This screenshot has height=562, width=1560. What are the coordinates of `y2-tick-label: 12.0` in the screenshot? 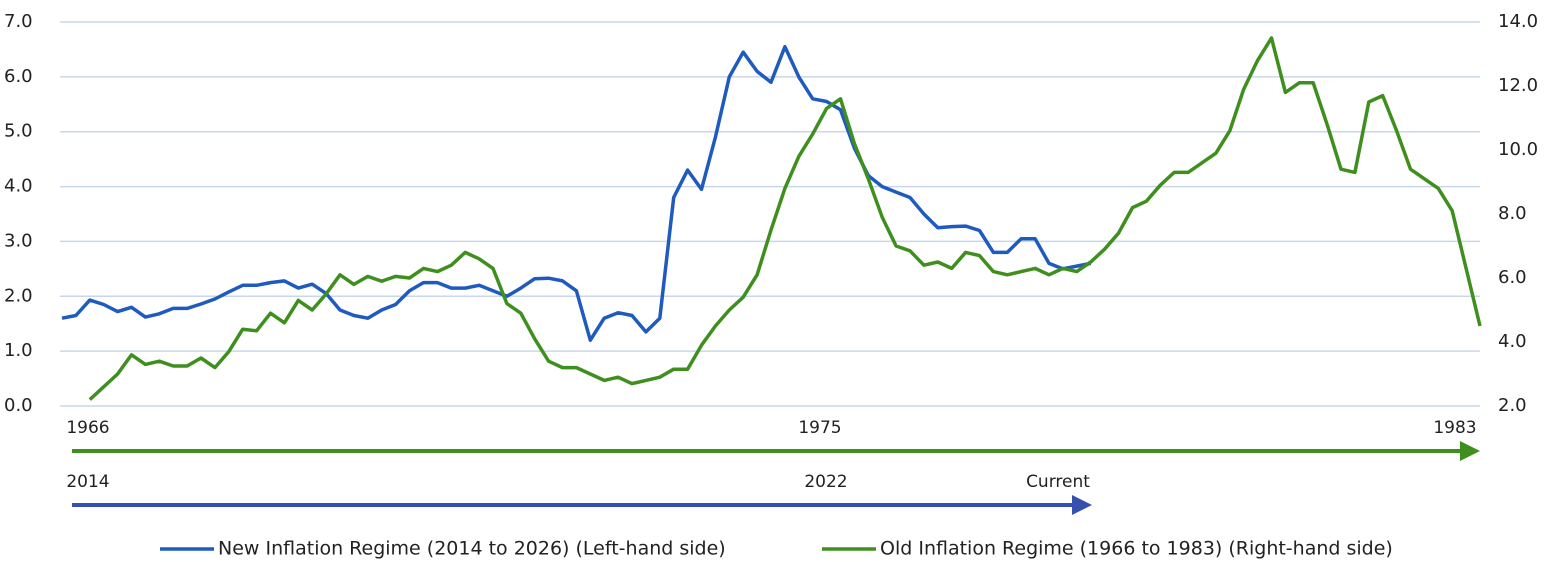 It's located at (1518, 85).